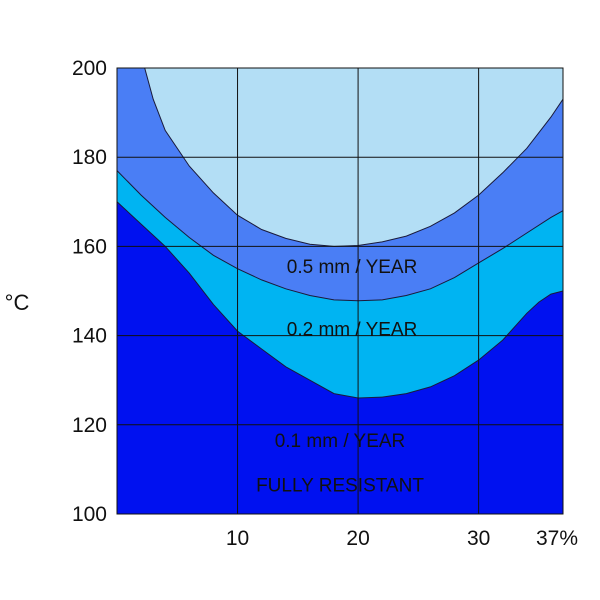 This screenshot has height=600, width=600. I want to click on y-tick-label: 120, so click(89, 425).